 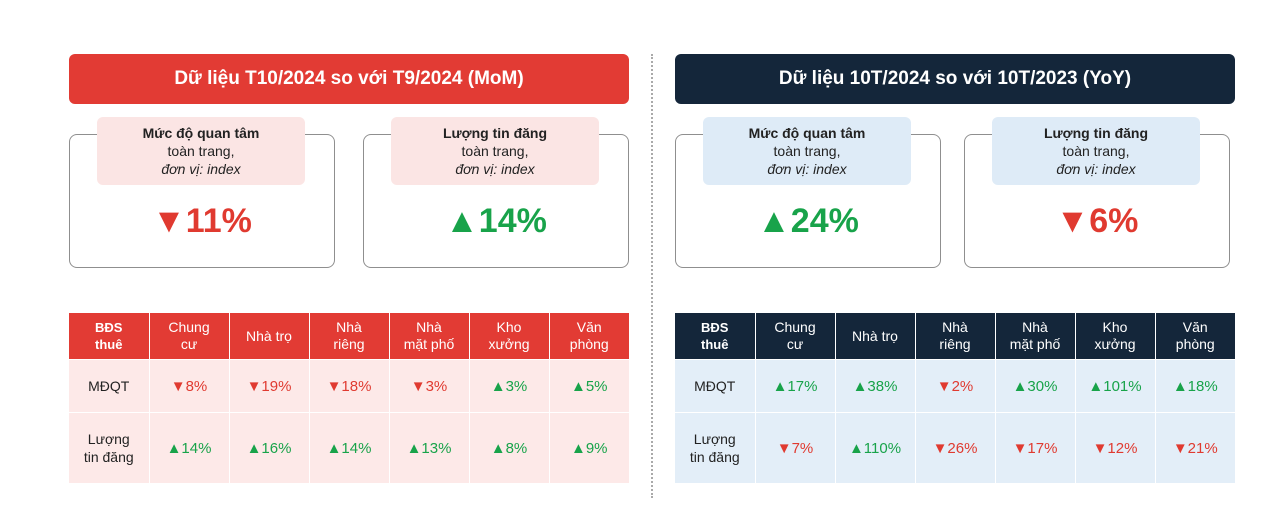 I want to click on table-row: Lượng tin đăng ▼7% ▲110% ▼26% ▼17% ▼12% ▼21%, so click(x=955, y=447).